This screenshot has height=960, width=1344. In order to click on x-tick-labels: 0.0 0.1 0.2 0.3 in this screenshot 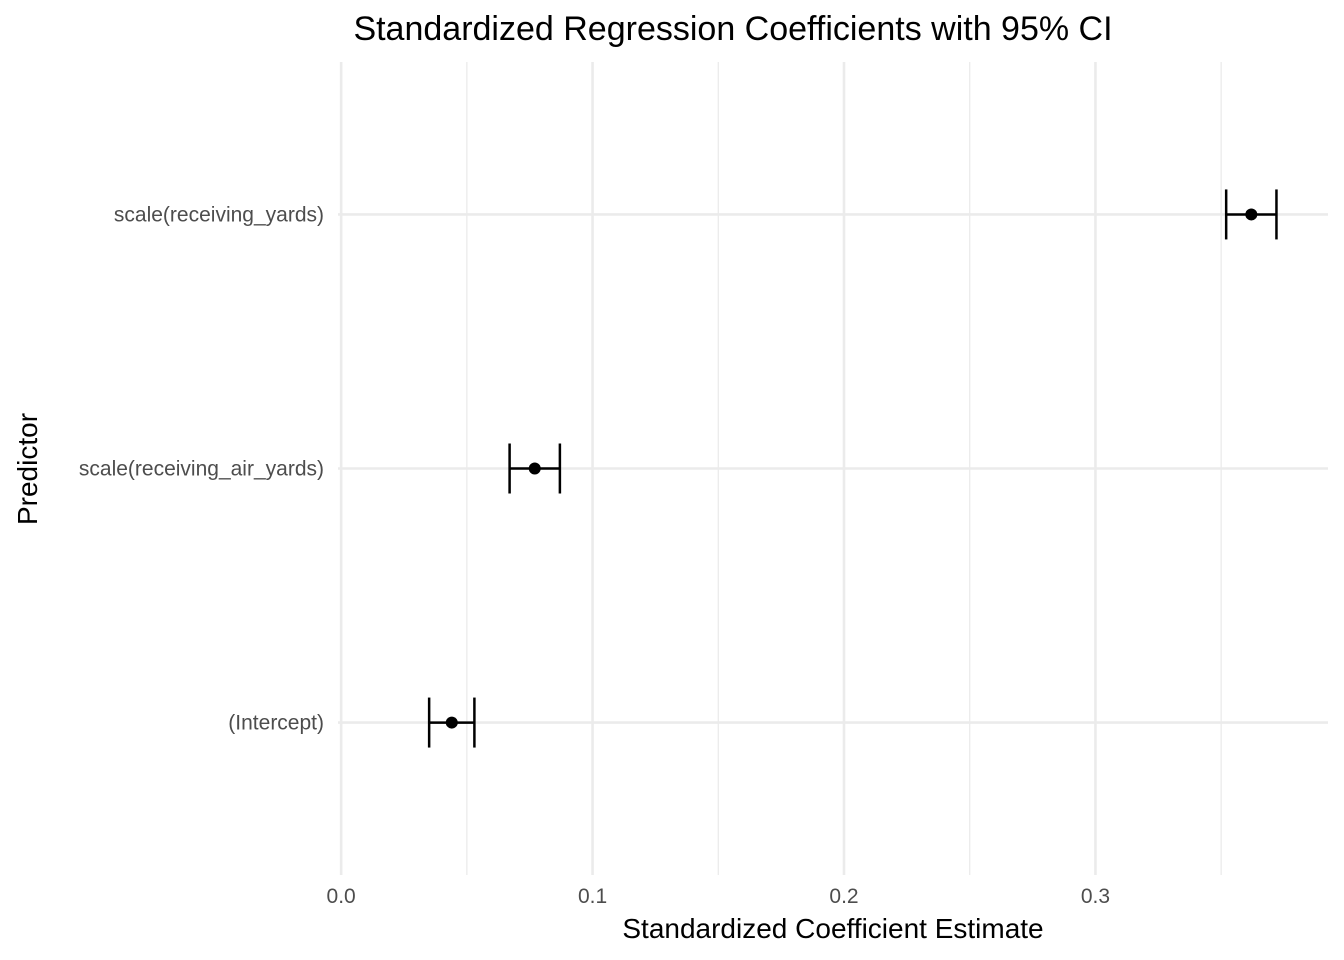, I will do `click(718, 896)`.